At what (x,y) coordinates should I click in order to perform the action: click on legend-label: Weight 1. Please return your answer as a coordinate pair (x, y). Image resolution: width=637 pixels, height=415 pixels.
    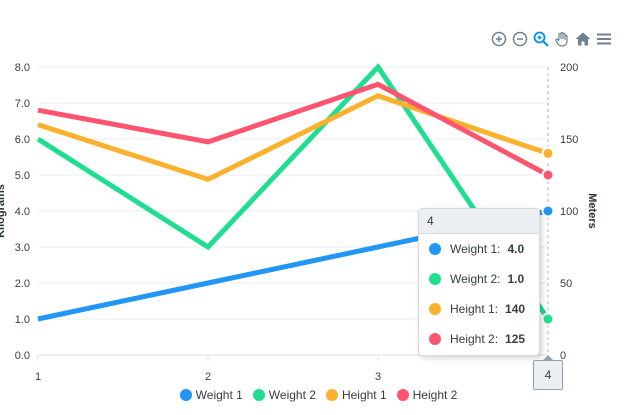
    Looking at the image, I should click on (219, 395).